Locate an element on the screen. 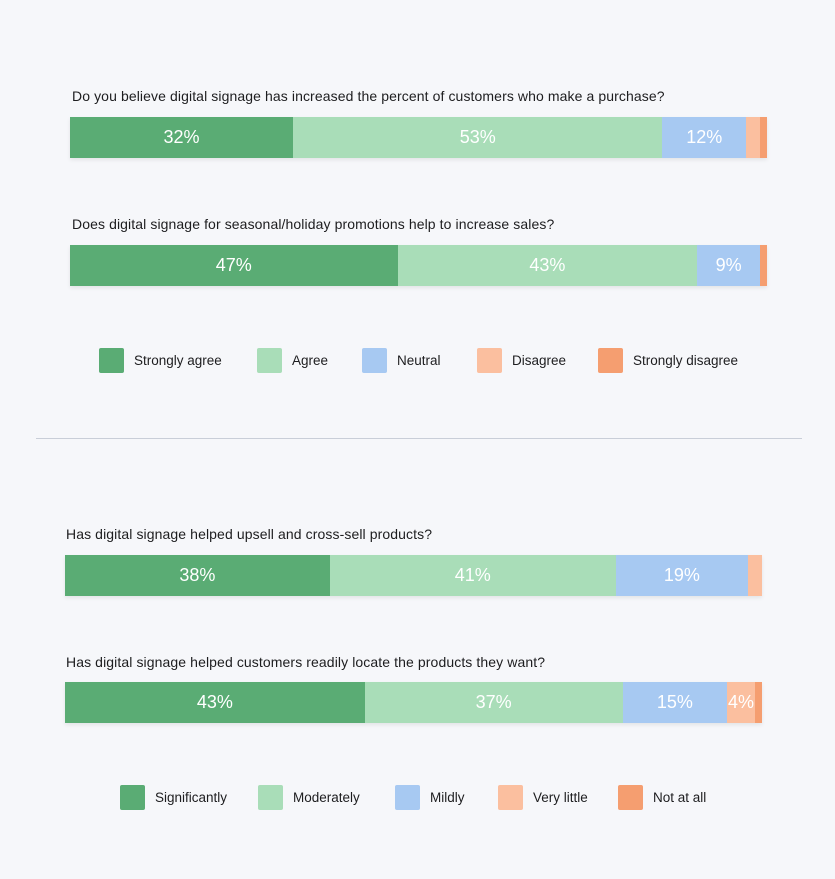 This screenshot has height=879, width=835. stacked-bar-4: 43% 37% 15% 4% is located at coordinates (413, 702).